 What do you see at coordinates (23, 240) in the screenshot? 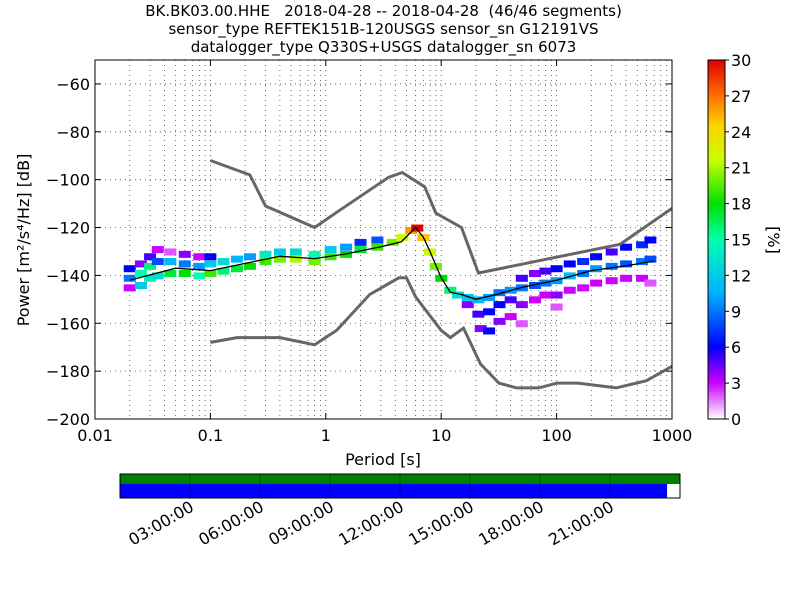
I see `y-axis-label: Power [m²/s⁴/Hz] [dB]` at bounding box center [23, 240].